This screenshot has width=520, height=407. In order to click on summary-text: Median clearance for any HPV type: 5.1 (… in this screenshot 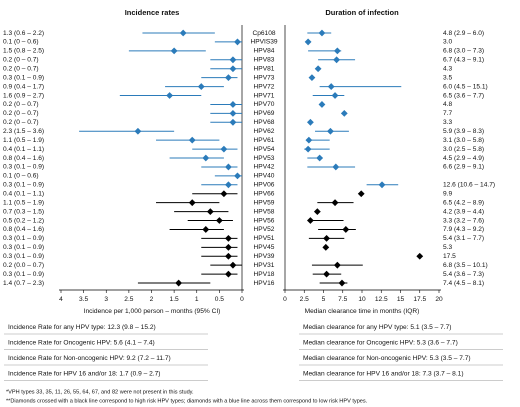, I will do `click(377, 327)`.